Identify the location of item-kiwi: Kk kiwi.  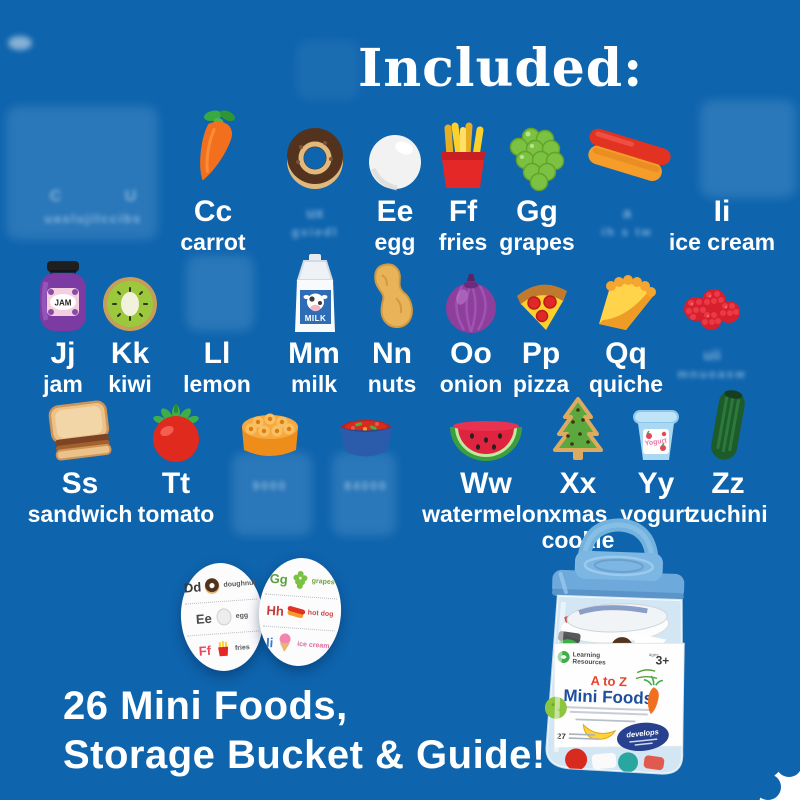
(130, 323).